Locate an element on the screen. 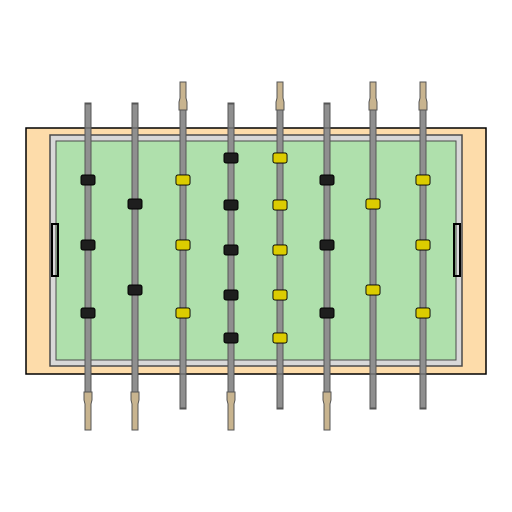 The height and width of the screenshot is (512, 512). goal-right is located at coordinates (457, 250).